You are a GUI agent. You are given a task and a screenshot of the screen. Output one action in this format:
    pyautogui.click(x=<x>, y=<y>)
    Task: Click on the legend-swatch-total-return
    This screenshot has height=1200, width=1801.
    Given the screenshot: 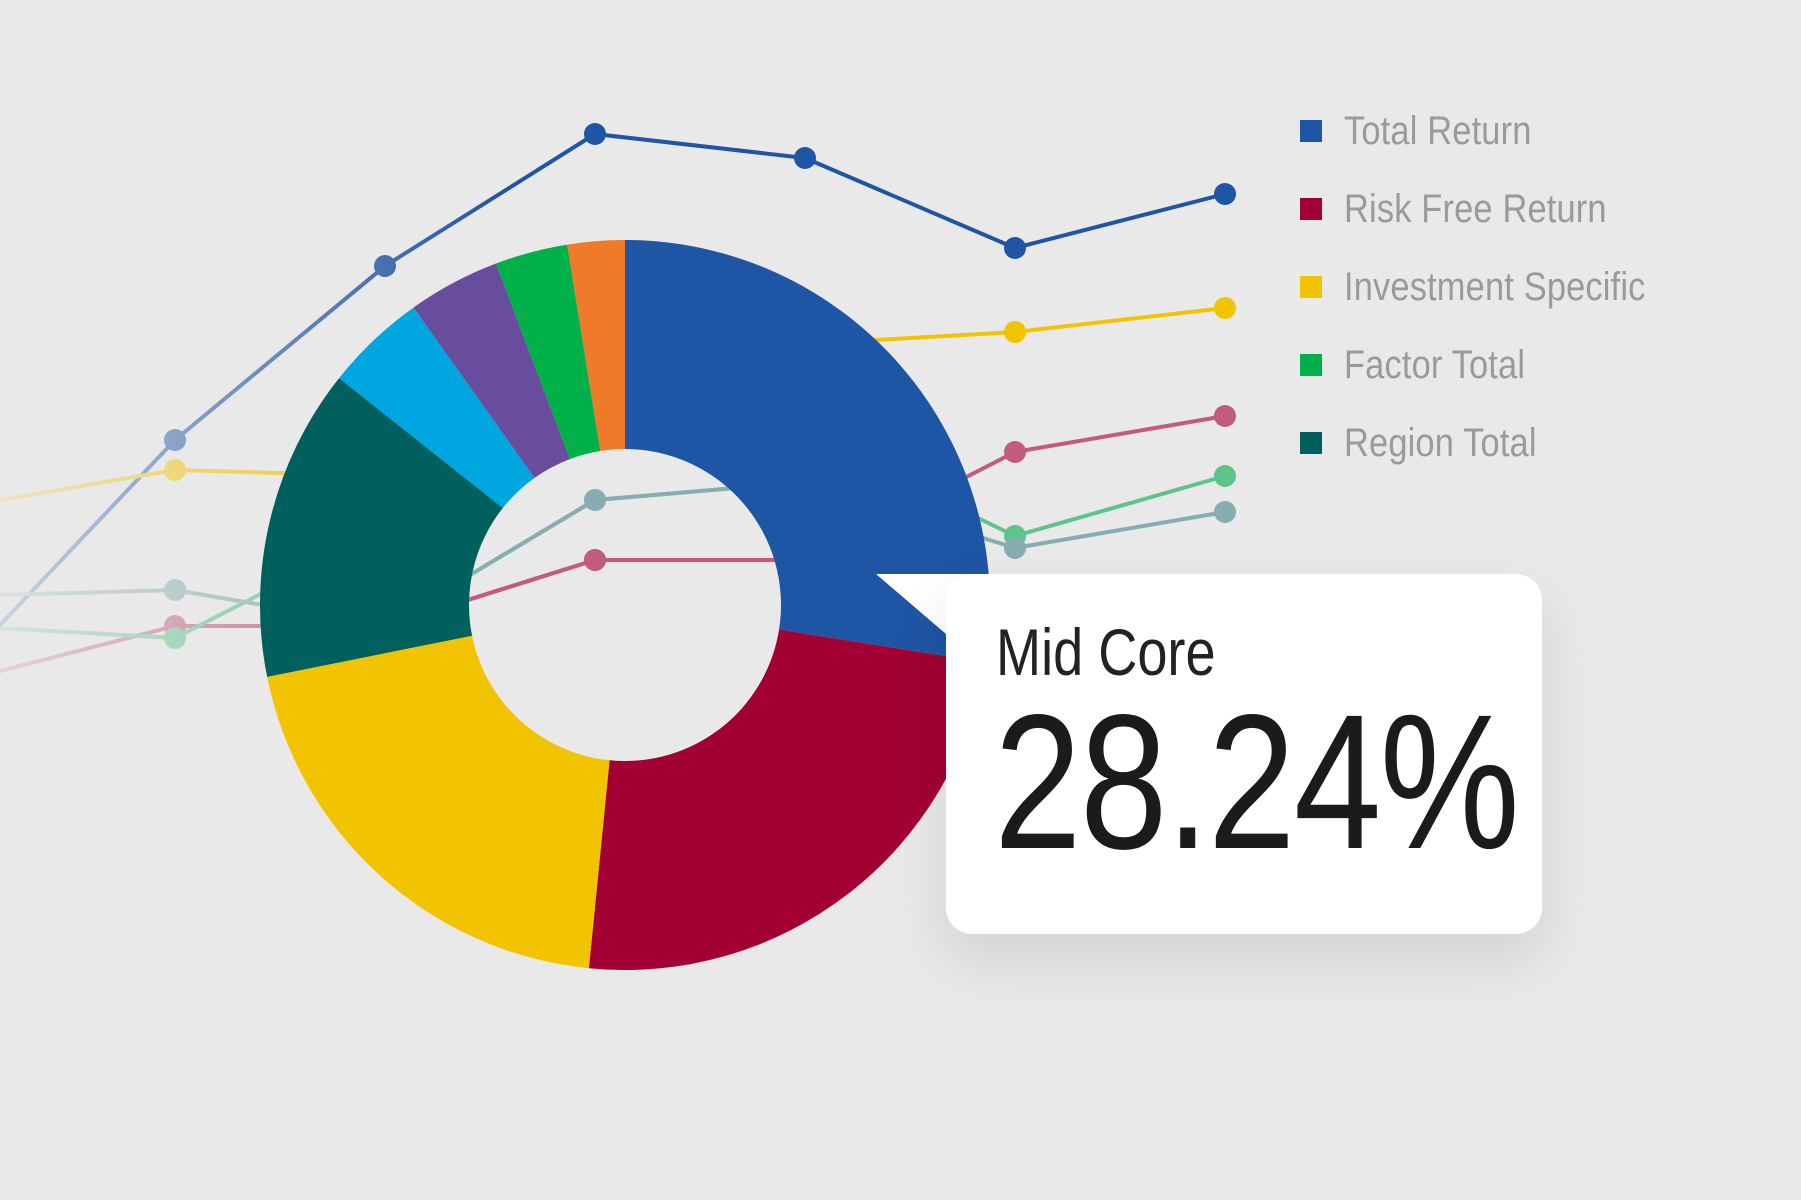 What is the action you would take?
    pyautogui.click(x=1311, y=131)
    